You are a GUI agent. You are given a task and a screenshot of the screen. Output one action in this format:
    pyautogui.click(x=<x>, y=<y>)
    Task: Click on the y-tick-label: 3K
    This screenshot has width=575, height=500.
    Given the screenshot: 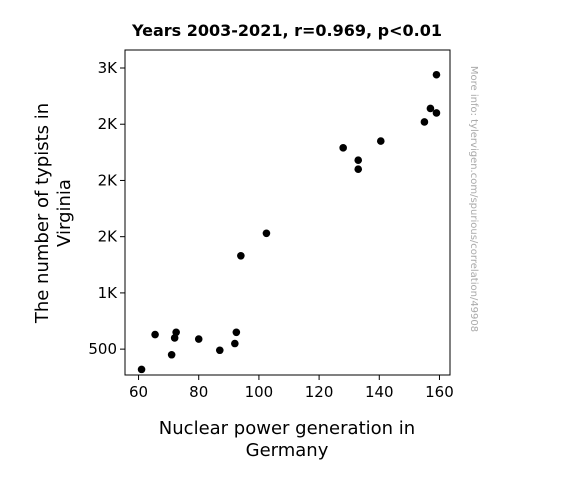 What is the action you would take?
    pyautogui.click(x=108, y=68)
    